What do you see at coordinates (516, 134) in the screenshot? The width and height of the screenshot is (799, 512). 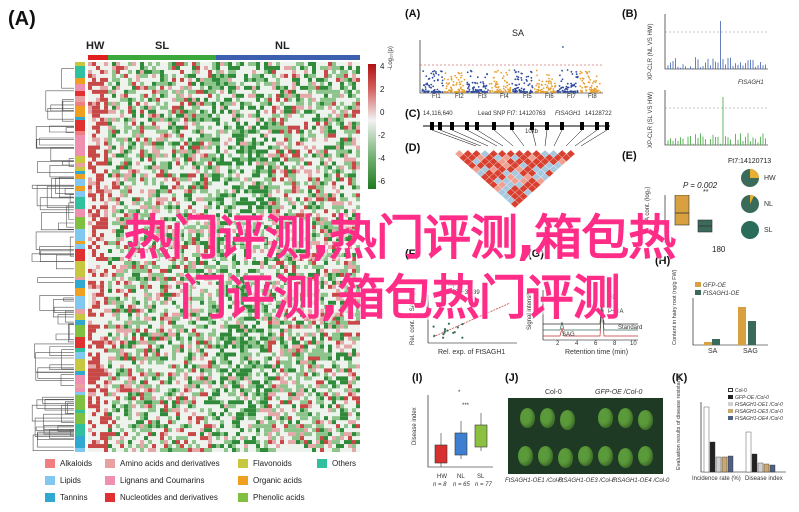 I see `gene-structure` at bounding box center [516, 134].